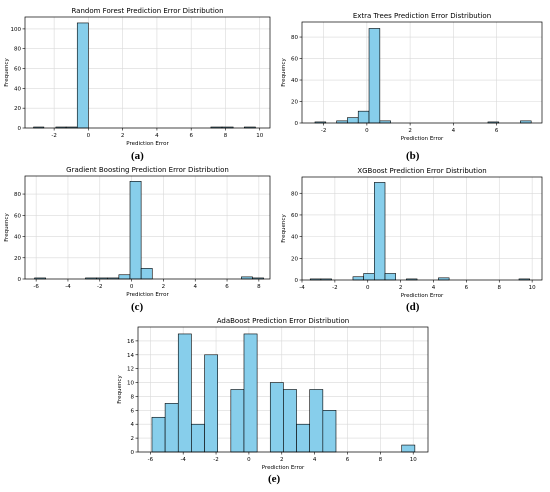 Image resolution: width=550 pixels, height=492 pixels. I want to click on random-forest-x-tick-label-2: 2, so click(123, 136).